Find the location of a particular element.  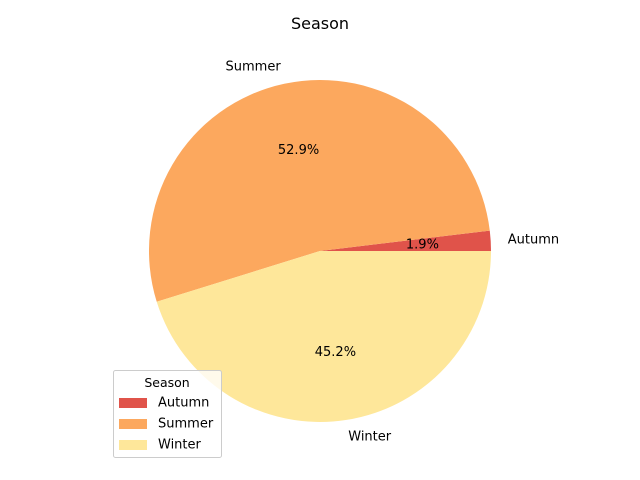

legend-entries: Autumn Summer Winter is located at coordinates (166, 424).